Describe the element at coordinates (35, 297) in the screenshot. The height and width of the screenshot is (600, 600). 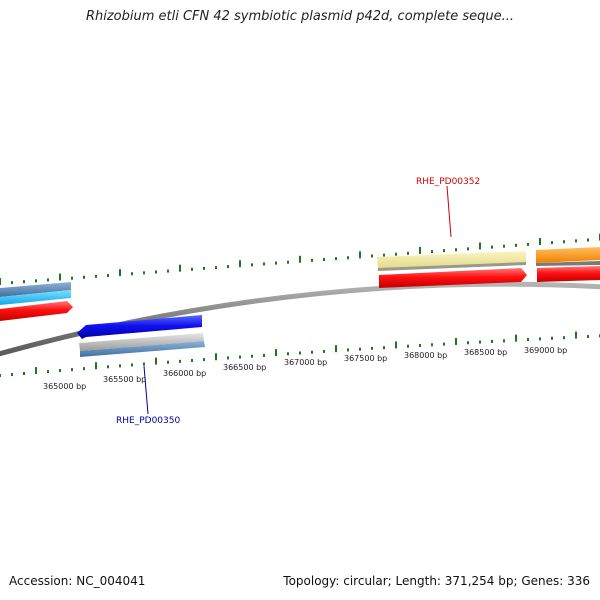
I see `gene-cyan-left` at that location.